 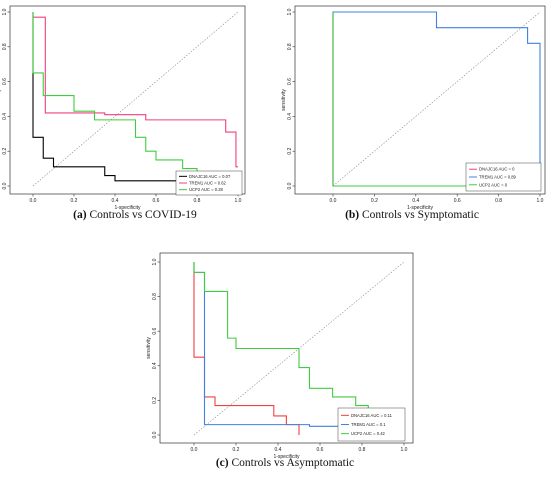 I want to click on panel-caption: (a) Controls vs COVID-19, so click(x=135, y=215).